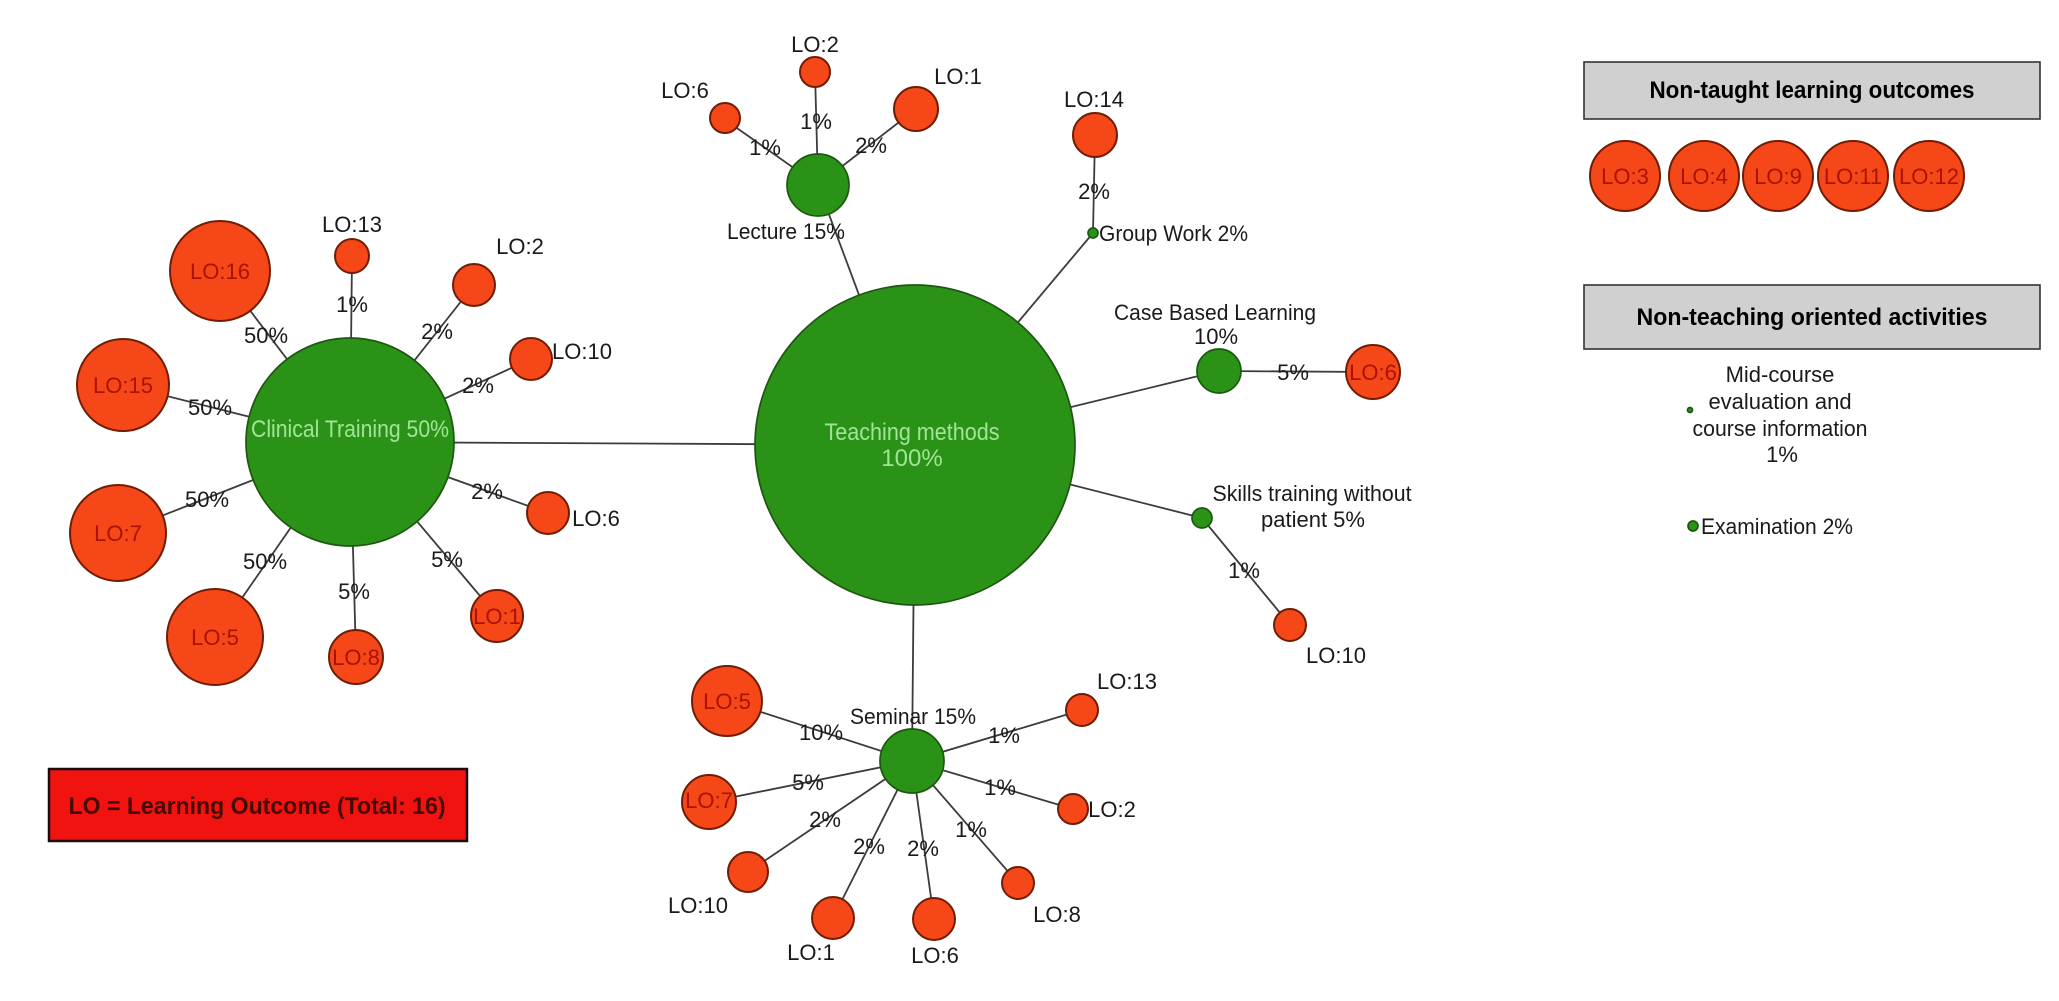 This screenshot has width=2059, height=1001. What do you see at coordinates (1779, 401) in the screenshot?
I see `svg-text: evaluation and` at bounding box center [1779, 401].